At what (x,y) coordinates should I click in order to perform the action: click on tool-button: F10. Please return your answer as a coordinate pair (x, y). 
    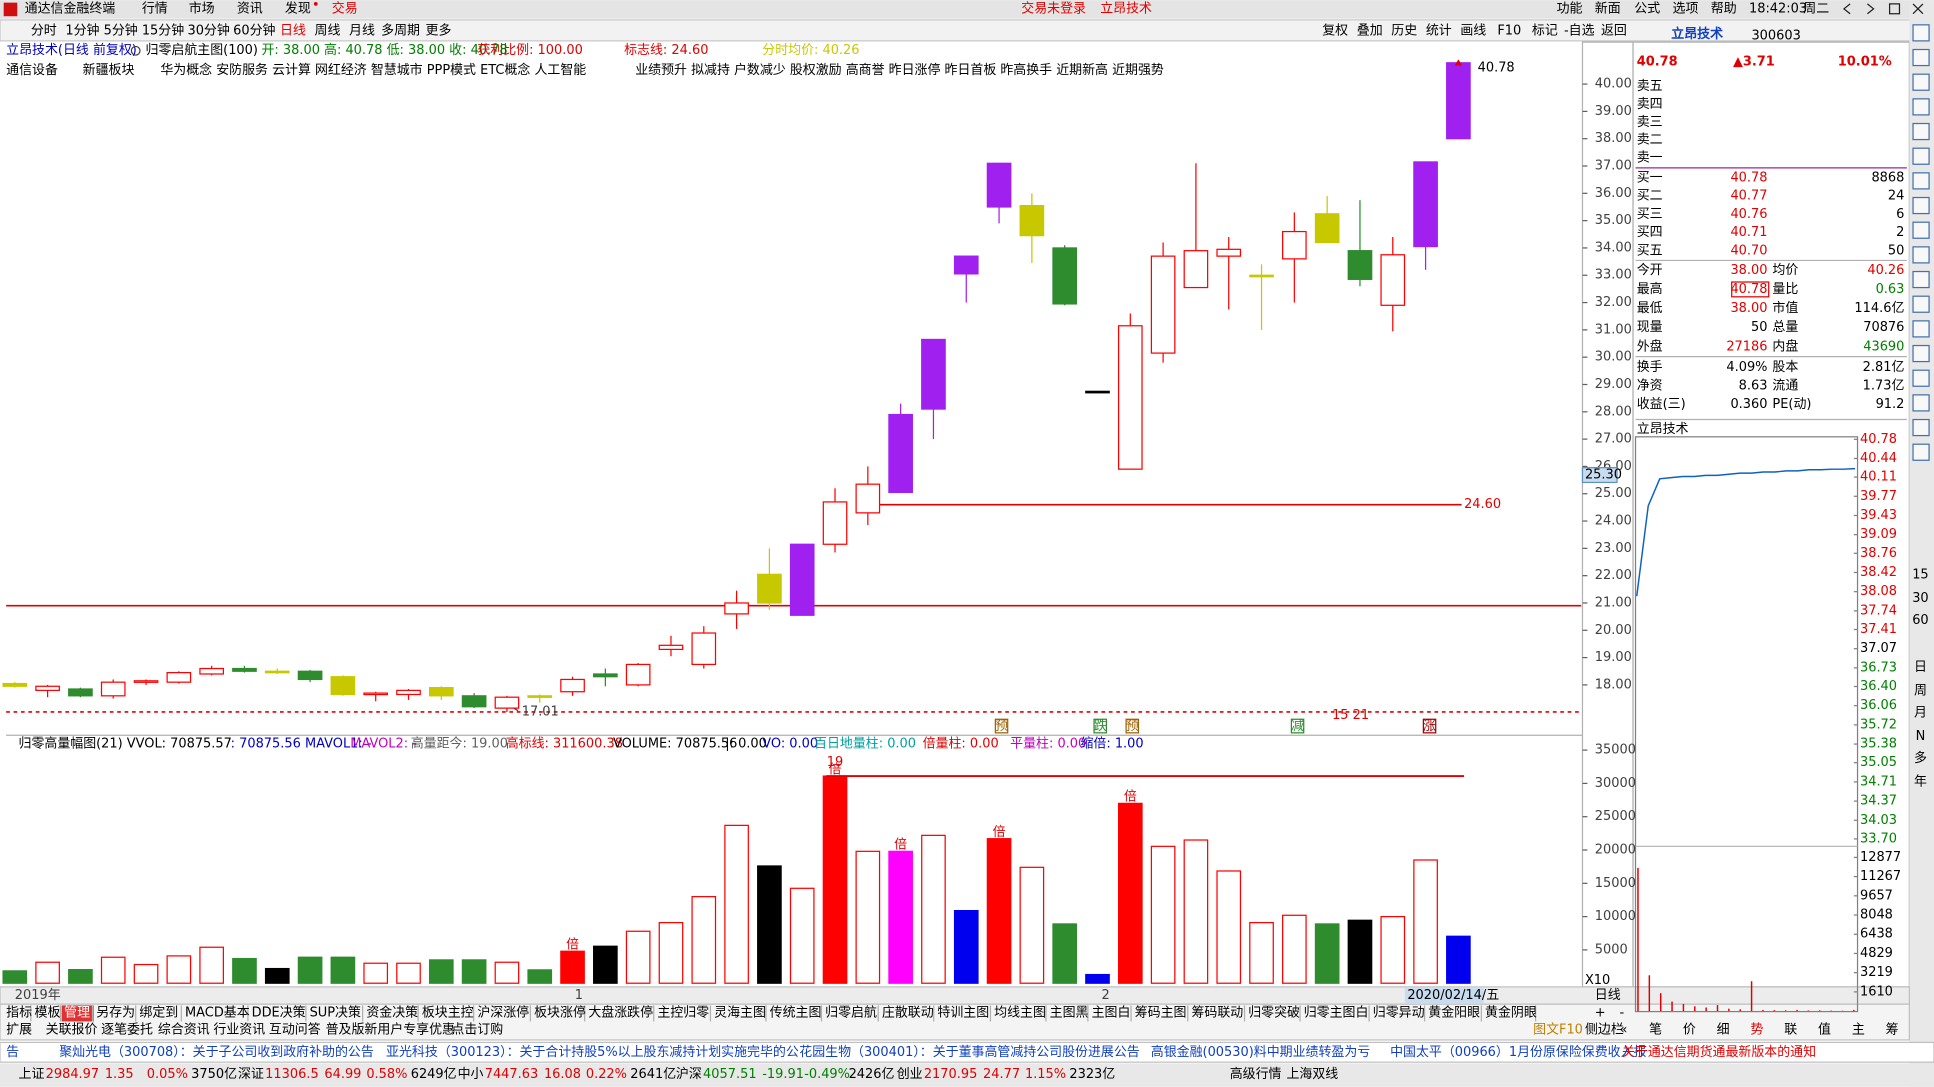
    Looking at the image, I should click on (1509, 31).